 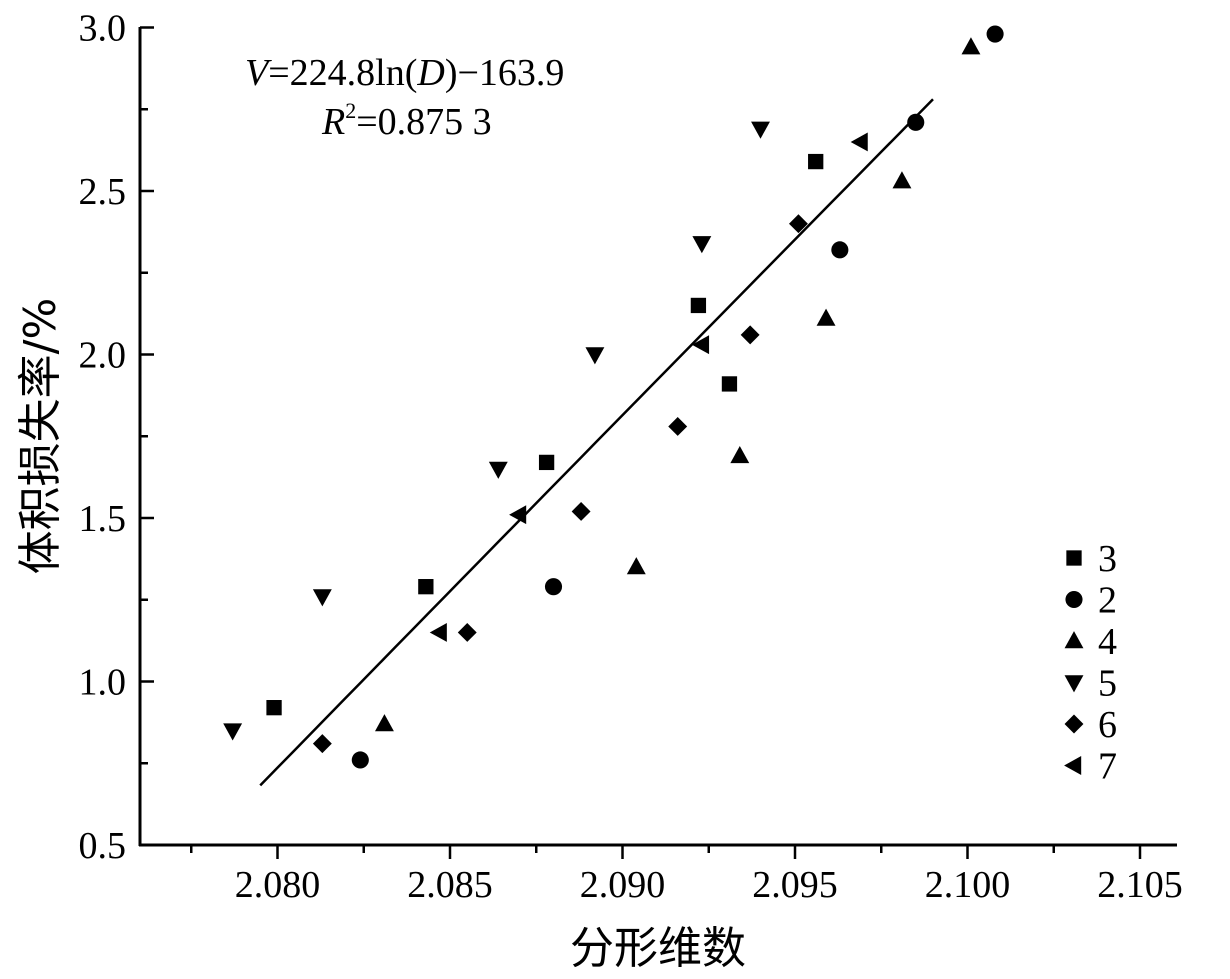 What do you see at coordinates (1107, 725) in the screenshot?
I see `legend-label: 6` at bounding box center [1107, 725].